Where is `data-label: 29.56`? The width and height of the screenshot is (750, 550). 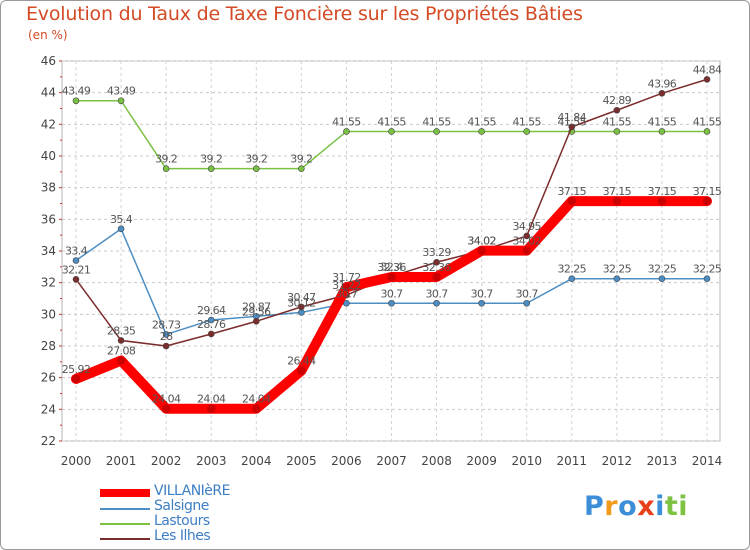 data-label: 29.56 is located at coordinates (256, 311).